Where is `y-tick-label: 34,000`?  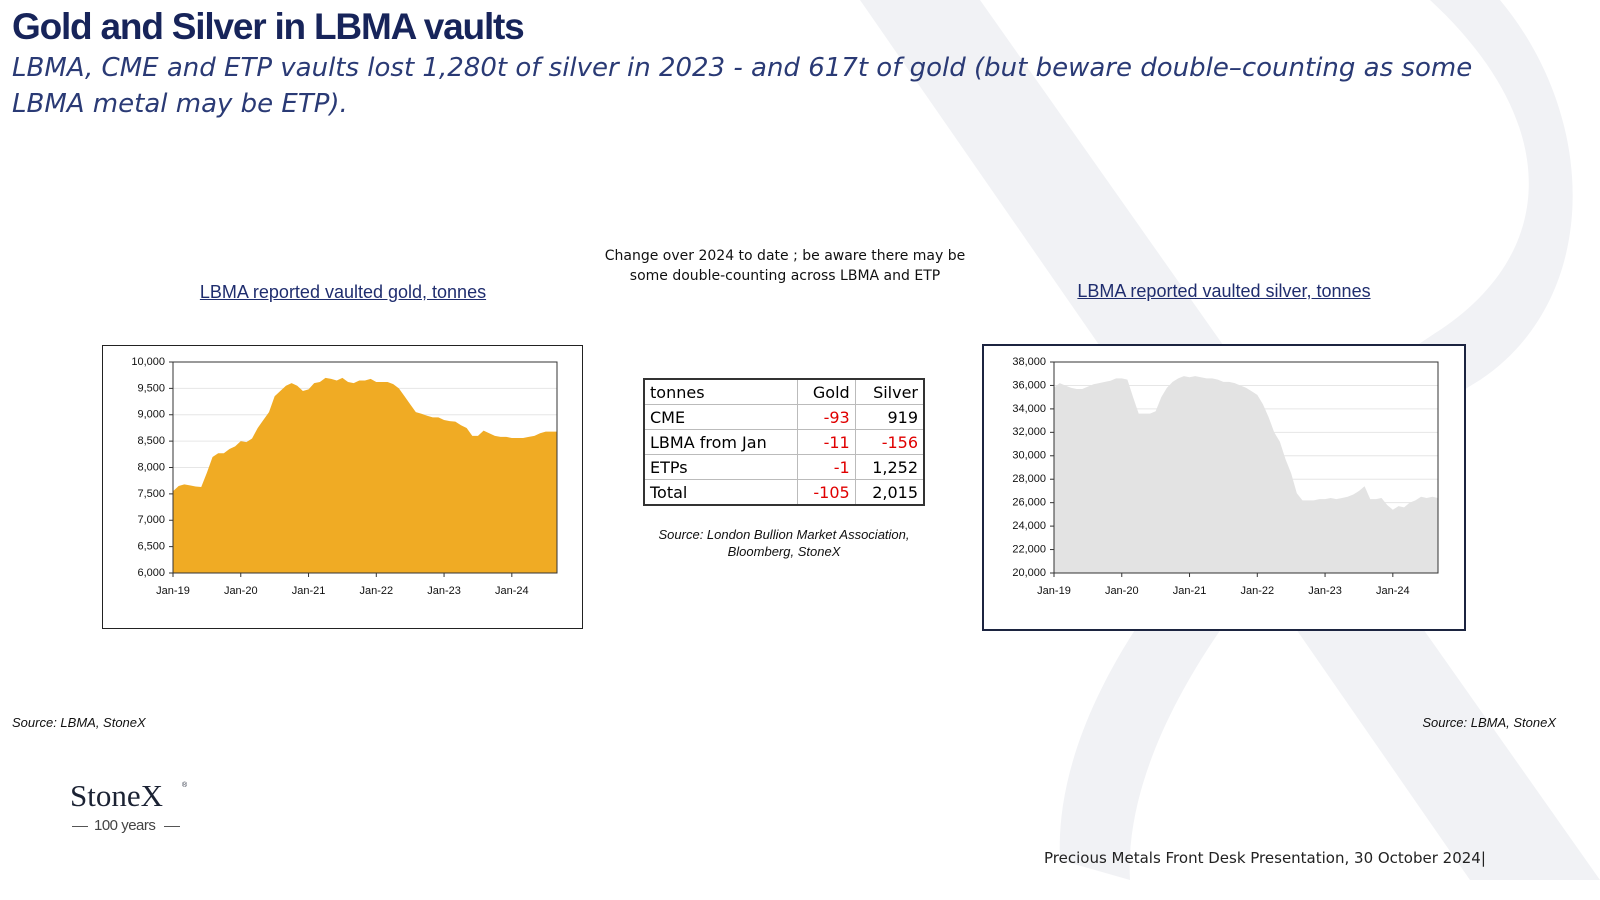 y-tick-label: 34,000 is located at coordinates (1029, 409).